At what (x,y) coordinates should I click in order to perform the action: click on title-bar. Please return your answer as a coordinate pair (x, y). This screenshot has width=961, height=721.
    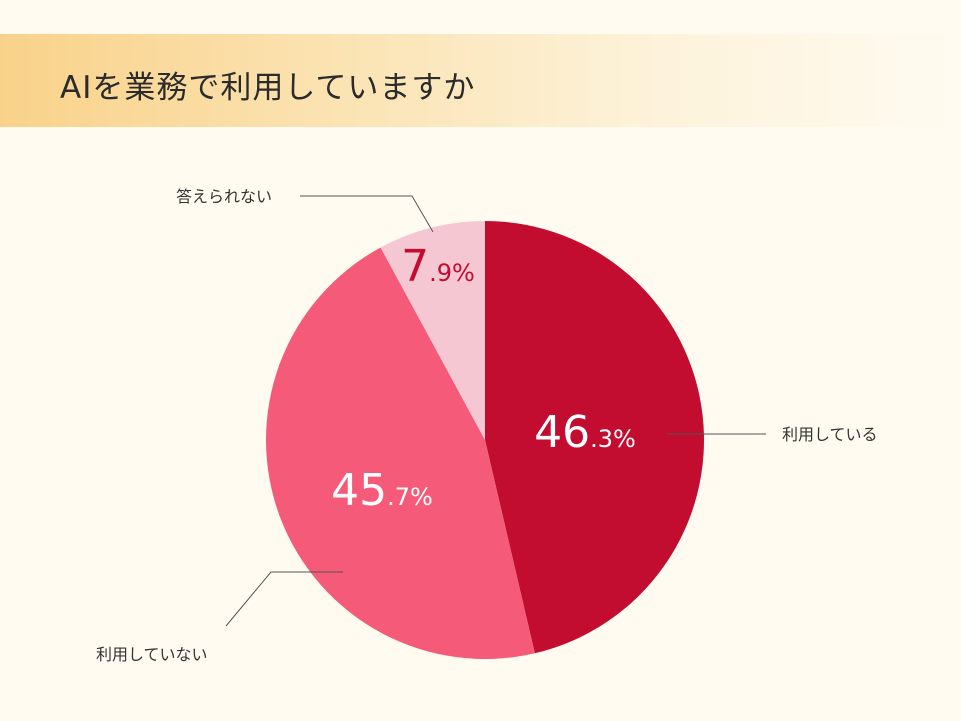
    Looking at the image, I should click on (480, 80).